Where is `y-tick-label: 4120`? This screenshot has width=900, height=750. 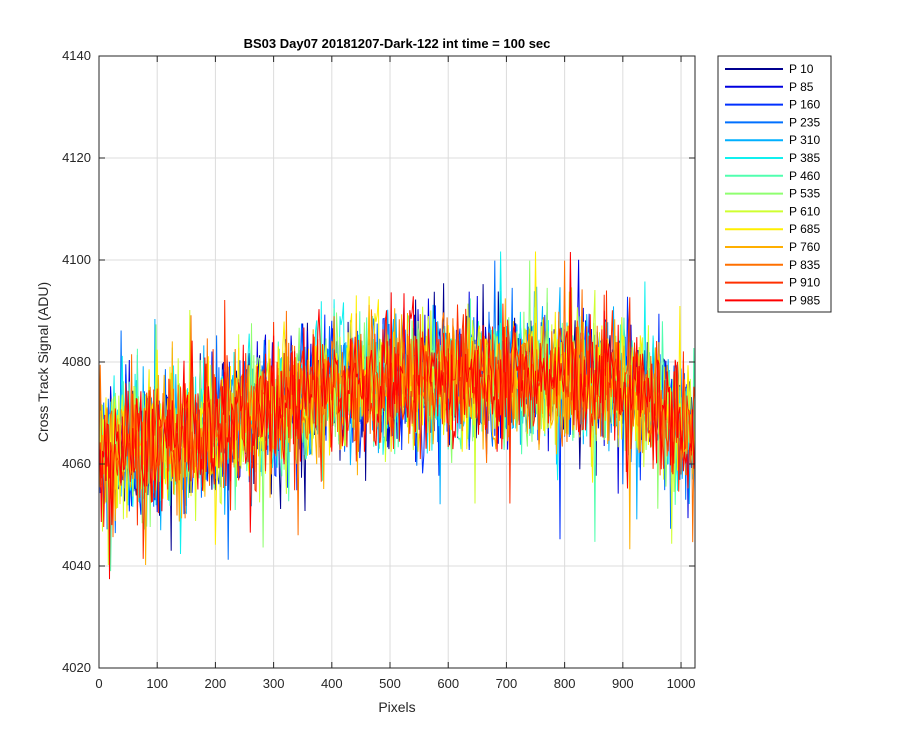 y-tick-label: 4120 is located at coordinates (76, 157).